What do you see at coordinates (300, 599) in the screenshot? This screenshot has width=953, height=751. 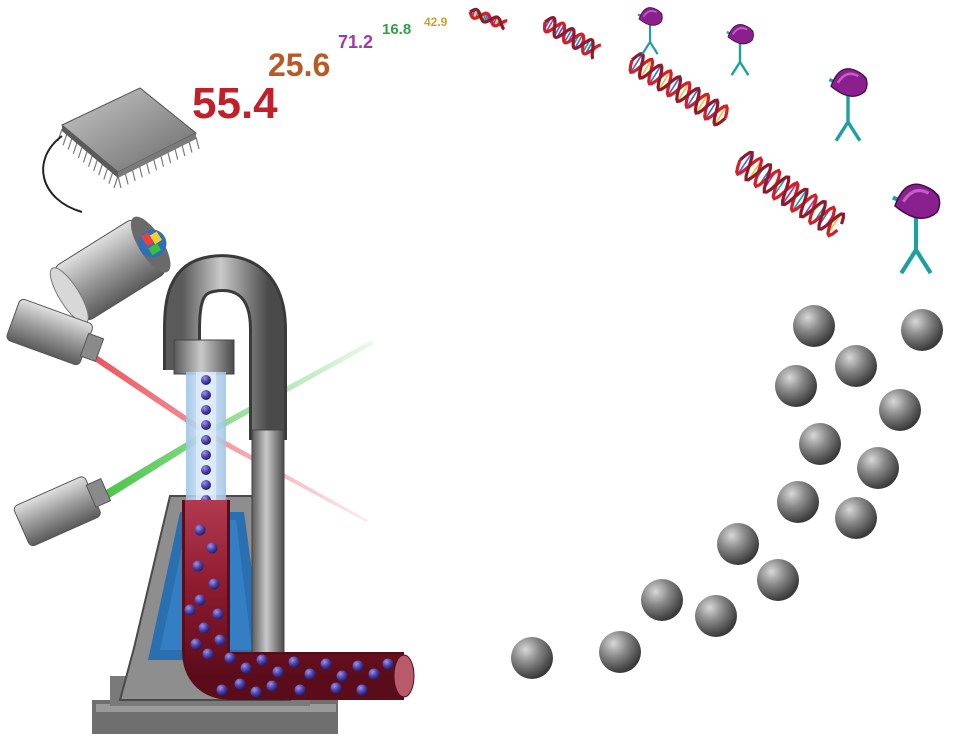 I see `sample-tube-icon` at bounding box center [300, 599].